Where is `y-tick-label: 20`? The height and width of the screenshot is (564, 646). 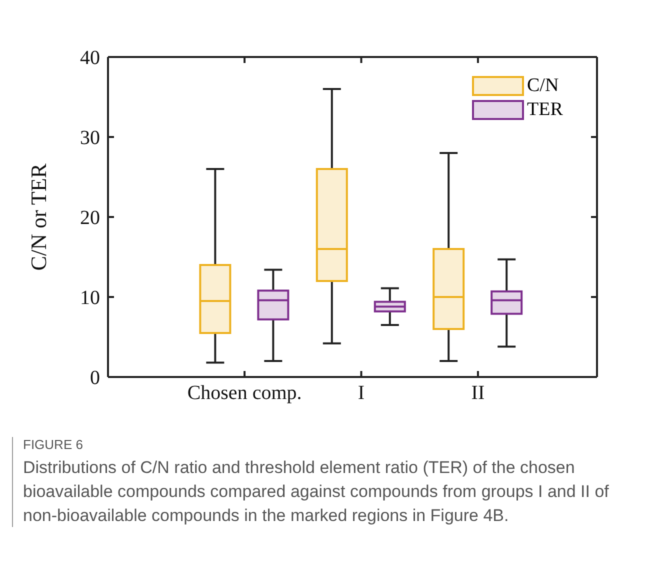 y-tick-label: 20 is located at coordinates (90, 218).